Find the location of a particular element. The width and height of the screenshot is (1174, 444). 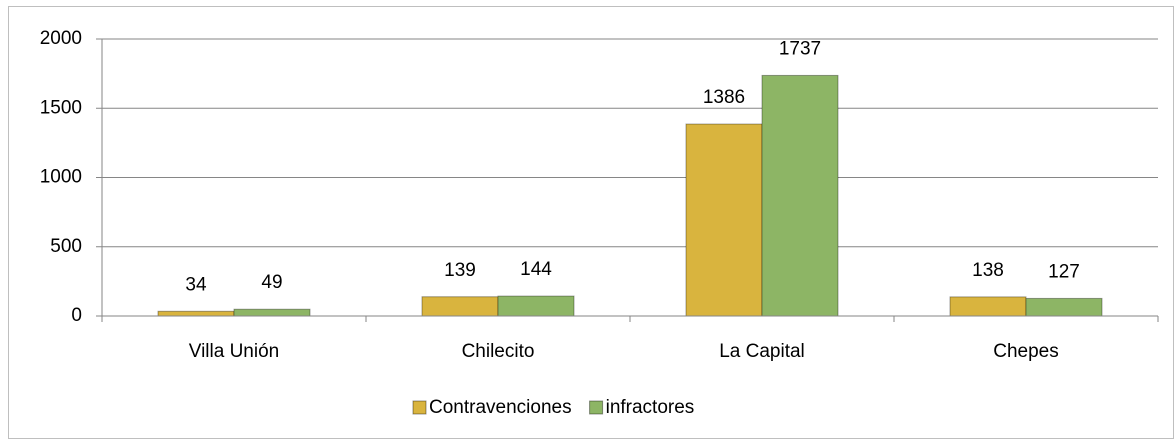

value-label: 127 is located at coordinates (1064, 271).